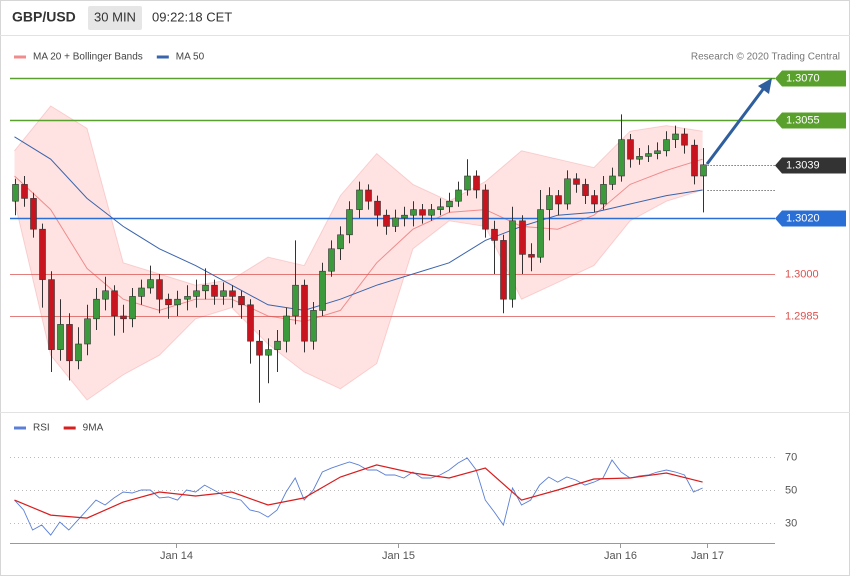  Describe the element at coordinates (791, 523) in the screenshot. I see `y-tick-label: 30` at that location.